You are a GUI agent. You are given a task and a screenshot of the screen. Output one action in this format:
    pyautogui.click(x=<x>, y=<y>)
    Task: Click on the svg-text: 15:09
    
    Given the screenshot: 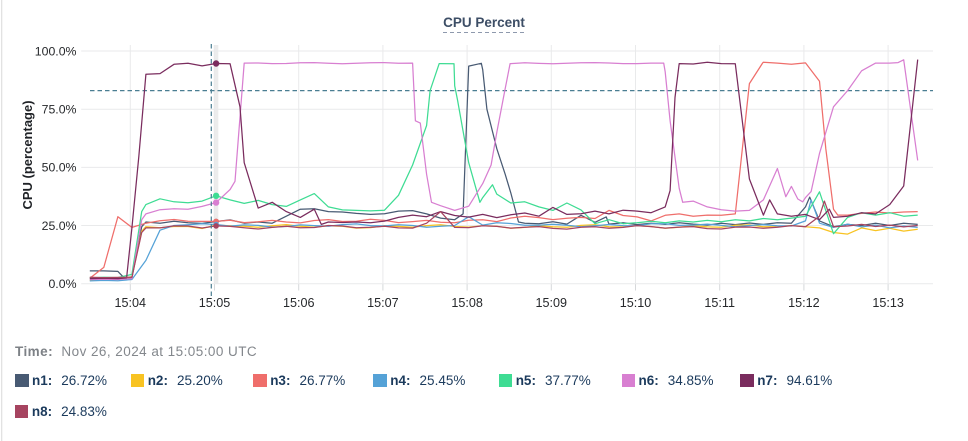 What is the action you would take?
    pyautogui.click(x=552, y=303)
    